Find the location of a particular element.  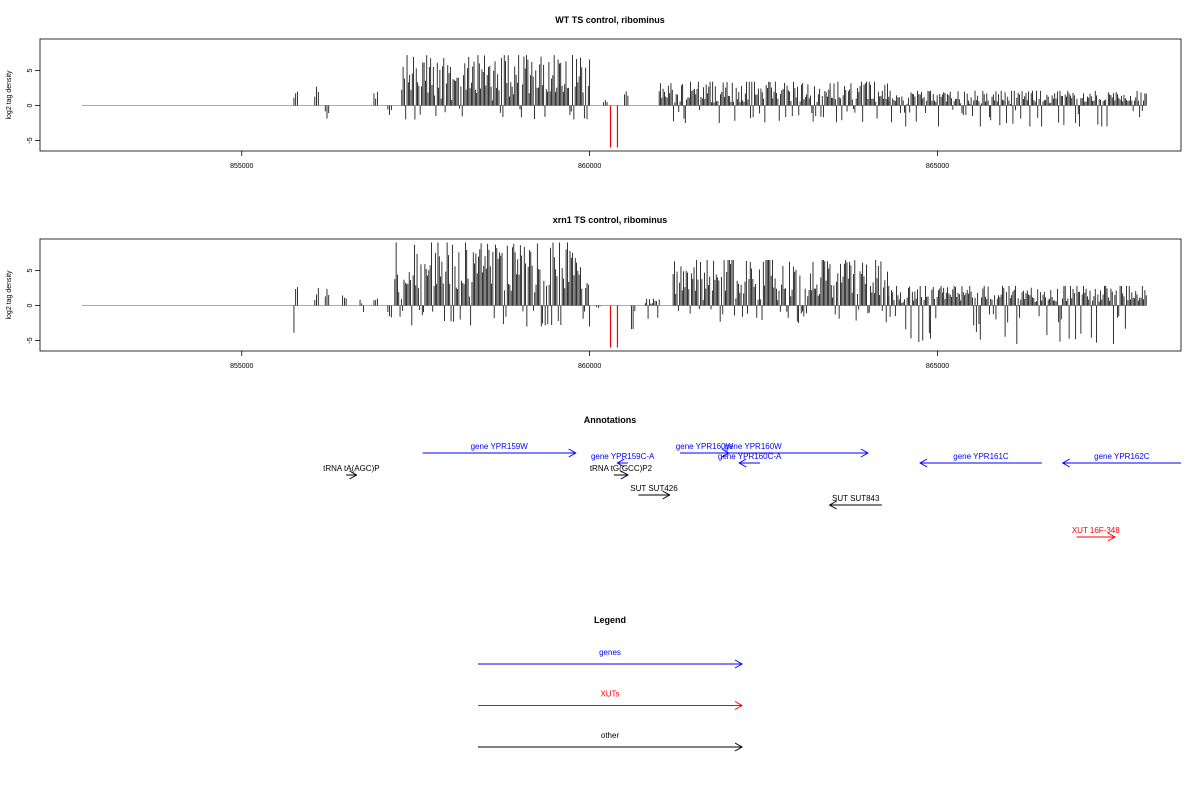

panel-title: xrn1 TS control, ribominus is located at coordinates (610, 220).